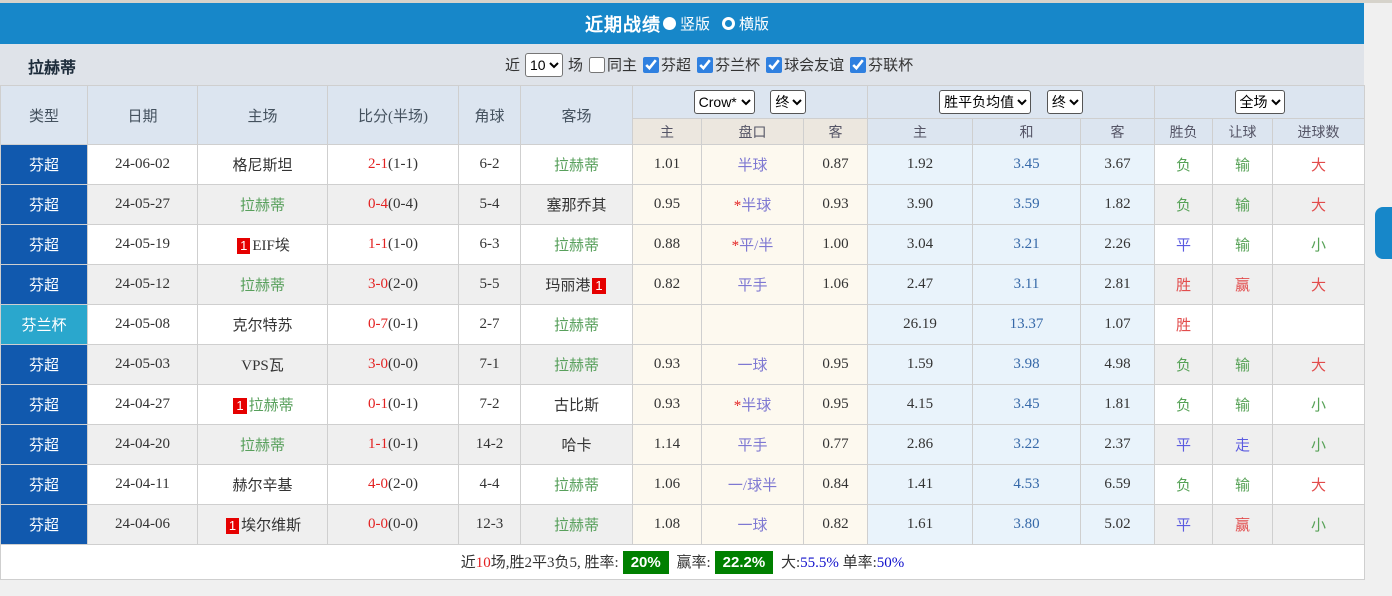 The width and height of the screenshot is (1392, 596). I want to click on layout-vertical-radio, so click(669, 23).